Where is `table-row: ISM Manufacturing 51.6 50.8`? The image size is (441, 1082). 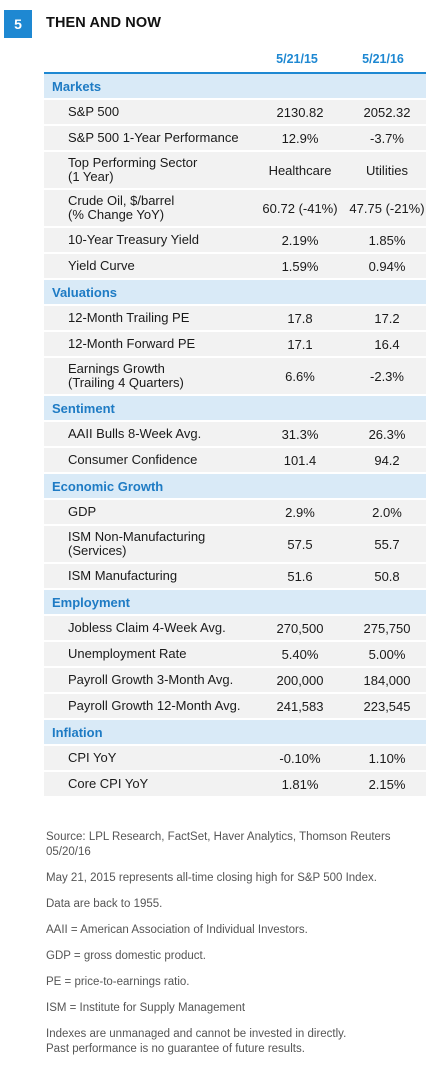 table-row: ISM Manufacturing 51.6 50.8 is located at coordinates (235, 577).